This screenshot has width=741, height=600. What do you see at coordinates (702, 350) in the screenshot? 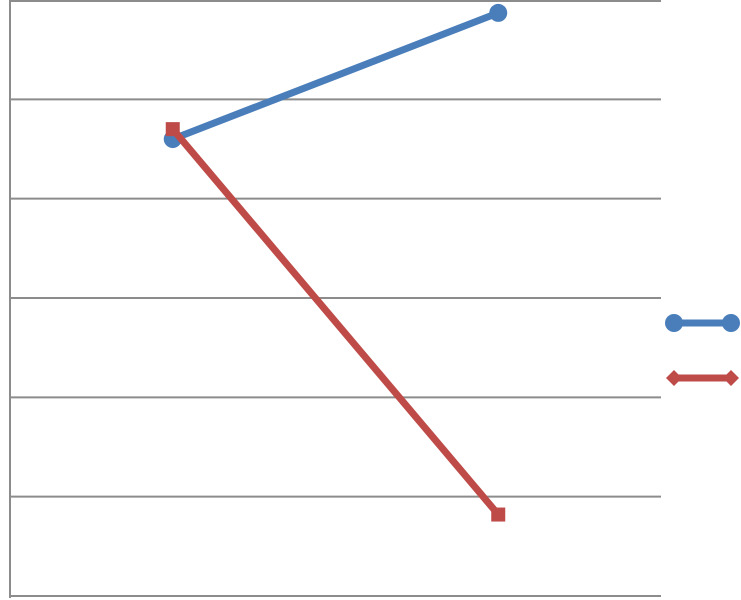
I see `legend` at bounding box center [702, 350].